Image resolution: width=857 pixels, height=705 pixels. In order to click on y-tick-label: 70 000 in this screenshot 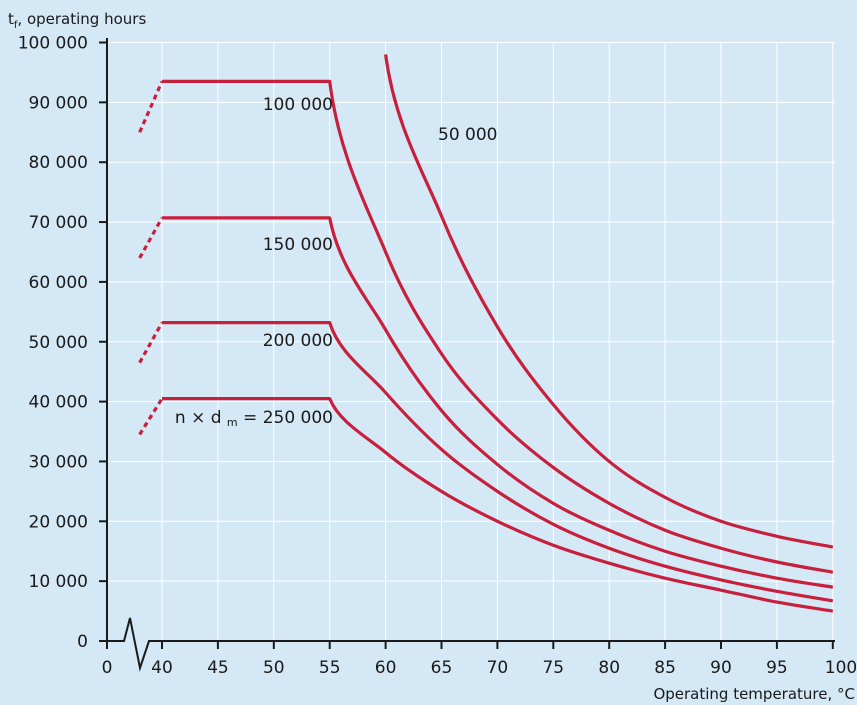, I will do `click(58, 223)`.